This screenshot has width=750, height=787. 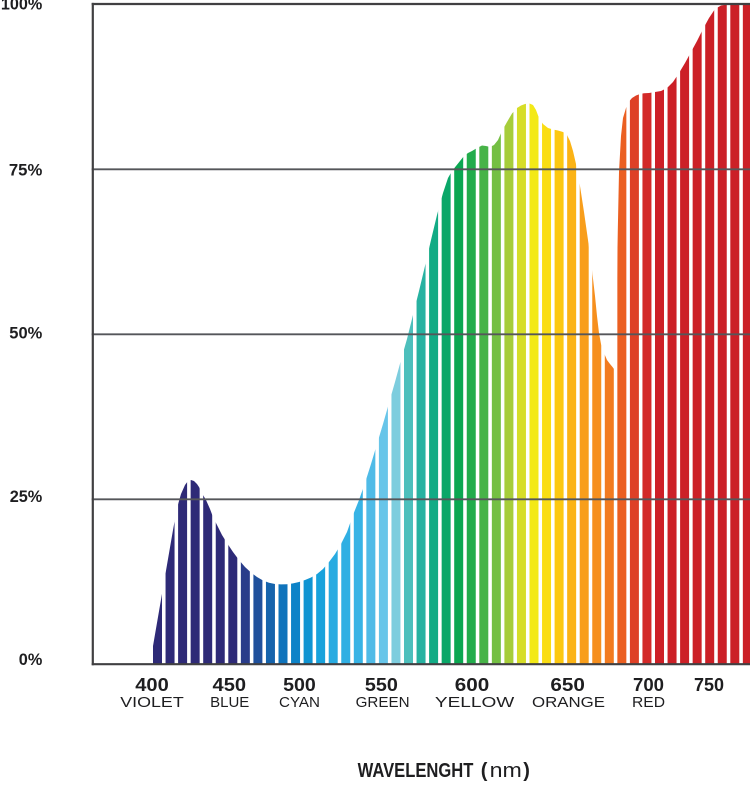 I want to click on svg-text: GREEN, so click(x=383, y=702).